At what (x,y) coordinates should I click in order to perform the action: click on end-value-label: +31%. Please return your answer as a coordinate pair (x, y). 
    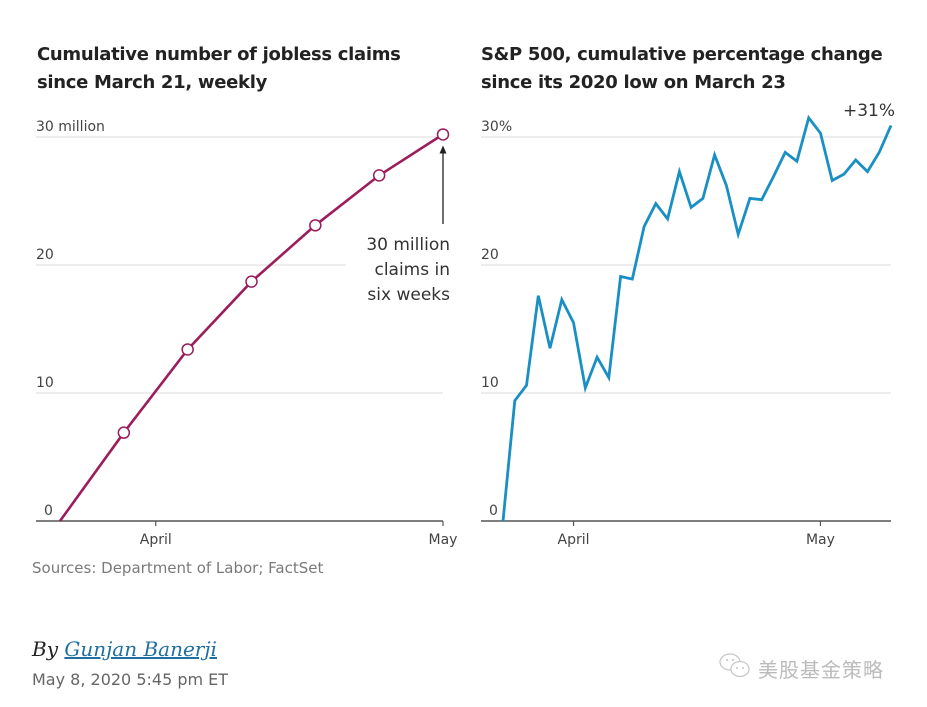
    Looking at the image, I should click on (869, 111).